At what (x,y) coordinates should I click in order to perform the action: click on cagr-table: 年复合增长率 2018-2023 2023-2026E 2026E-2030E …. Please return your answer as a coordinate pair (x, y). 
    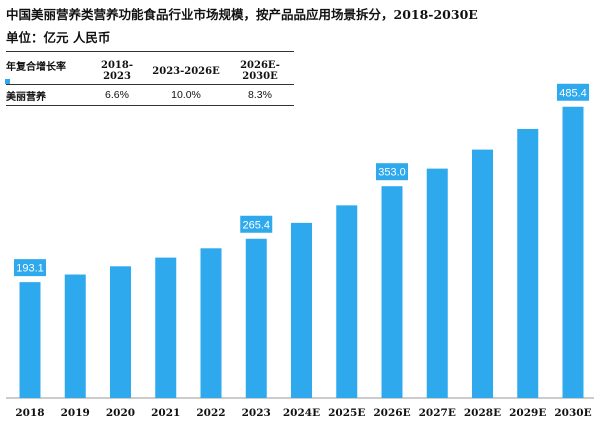
    Looking at the image, I should click on (149, 82).